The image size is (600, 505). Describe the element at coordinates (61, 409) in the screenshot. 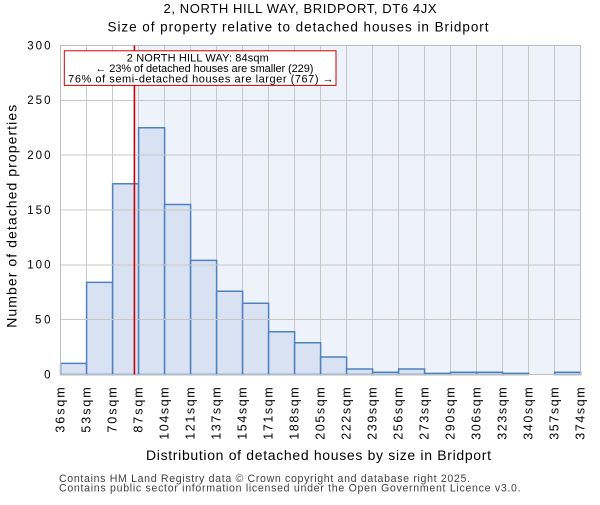

I see `svg-text: 36sqm` at that location.